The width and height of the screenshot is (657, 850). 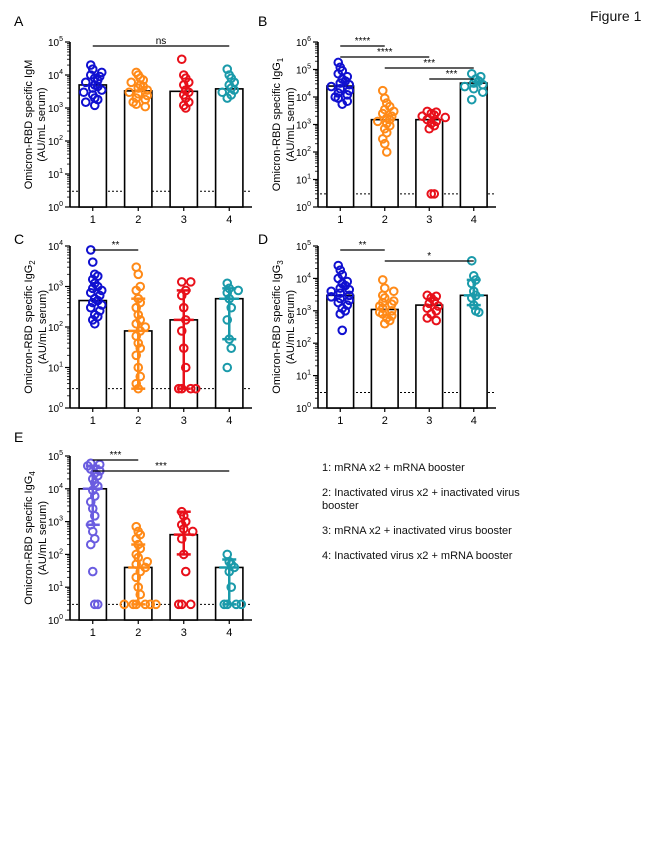 I want to click on significance-label: **, so click(x=116, y=245).